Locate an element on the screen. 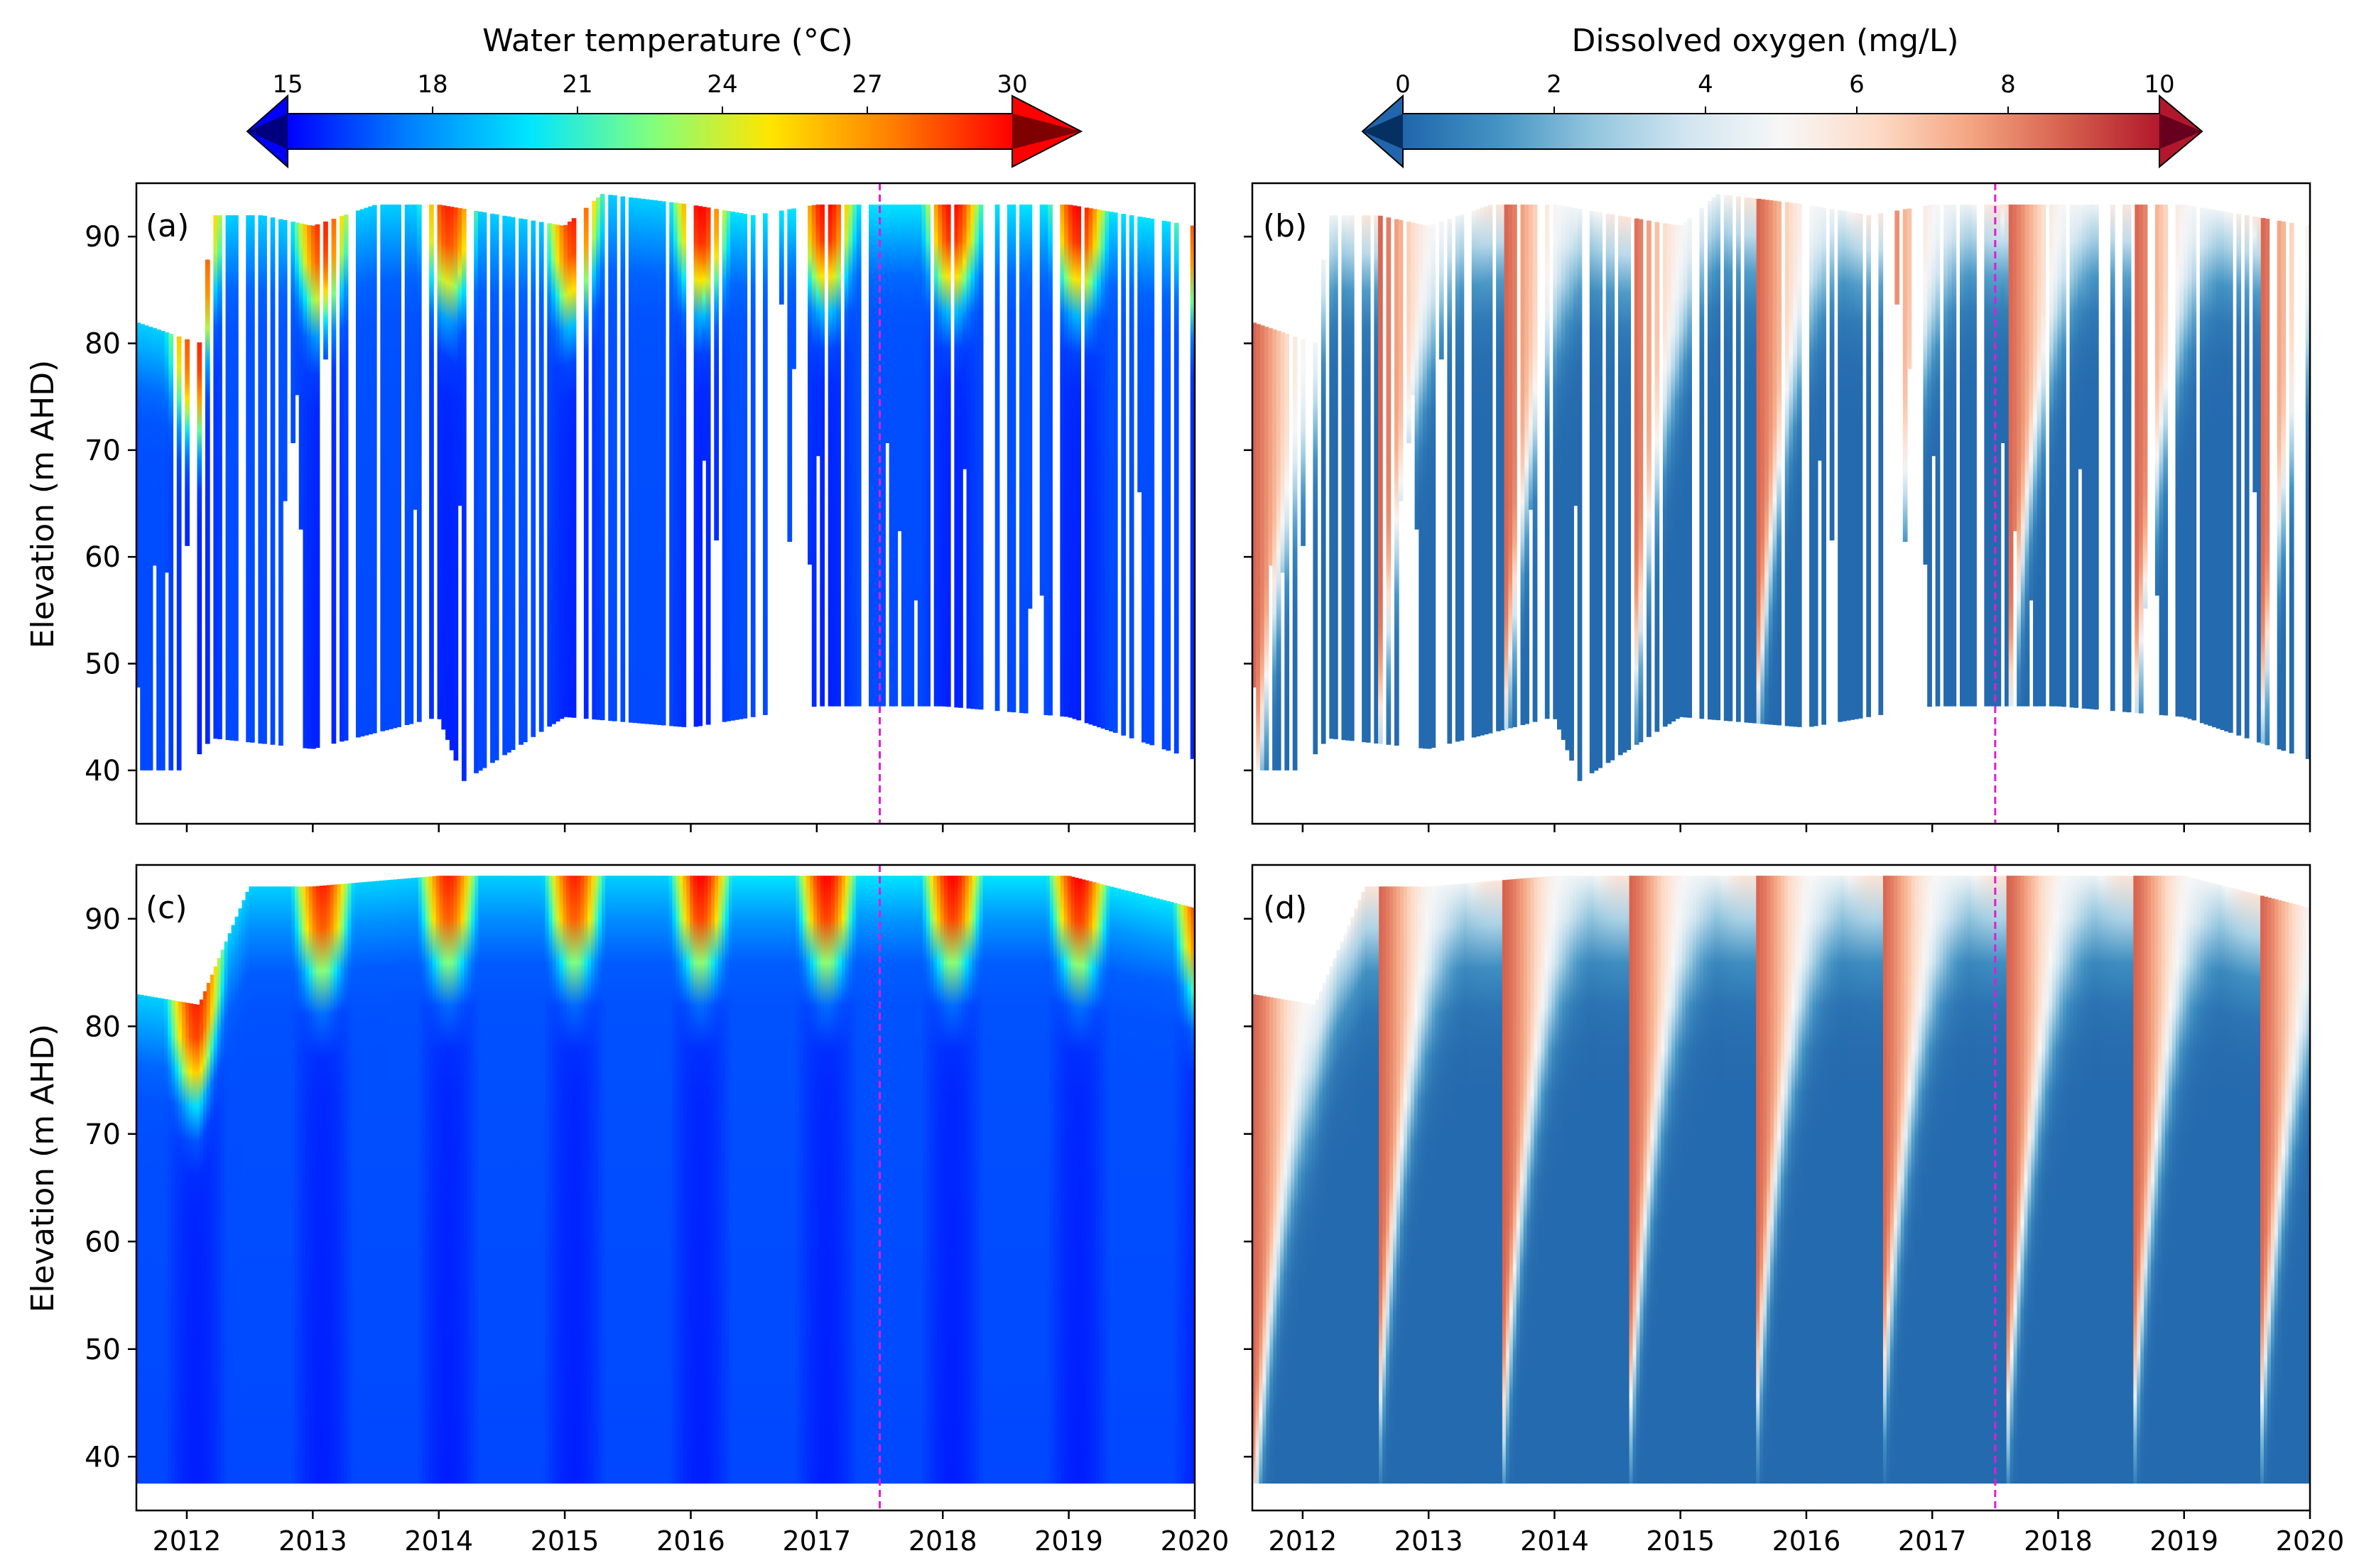 The width and height of the screenshot is (2359, 1568). x-tick-label: 2016 is located at coordinates (690, 1541).